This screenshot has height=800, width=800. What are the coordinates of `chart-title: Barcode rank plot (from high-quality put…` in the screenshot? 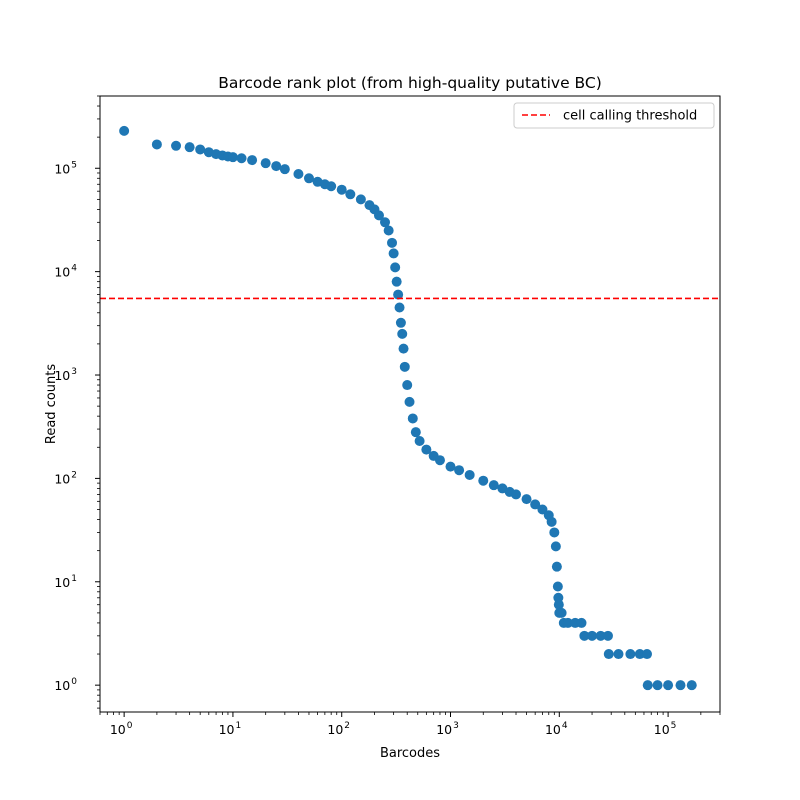 It's located at (410, 83).